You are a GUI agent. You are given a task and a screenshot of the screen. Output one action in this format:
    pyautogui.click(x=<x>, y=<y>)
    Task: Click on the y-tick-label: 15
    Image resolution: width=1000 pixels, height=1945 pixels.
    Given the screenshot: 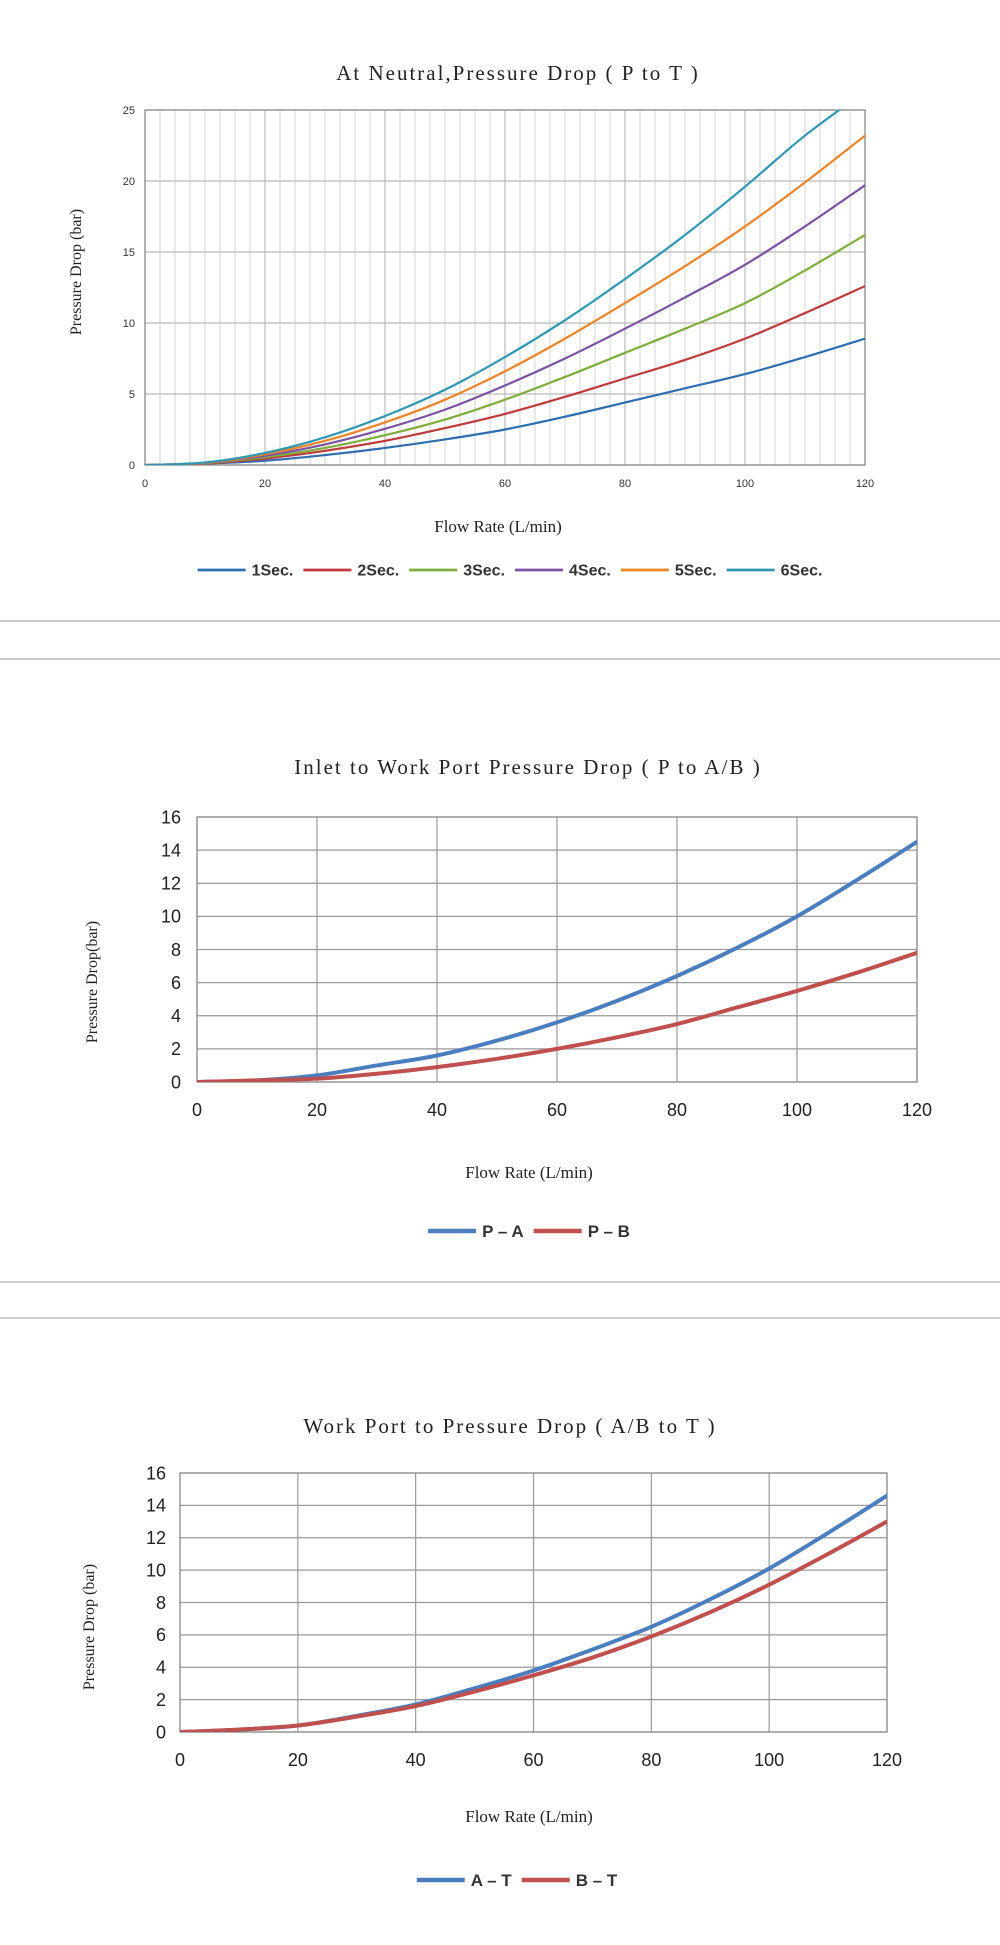 What is the action you would take?
    pyautogui.click(x=129, y=253)
    